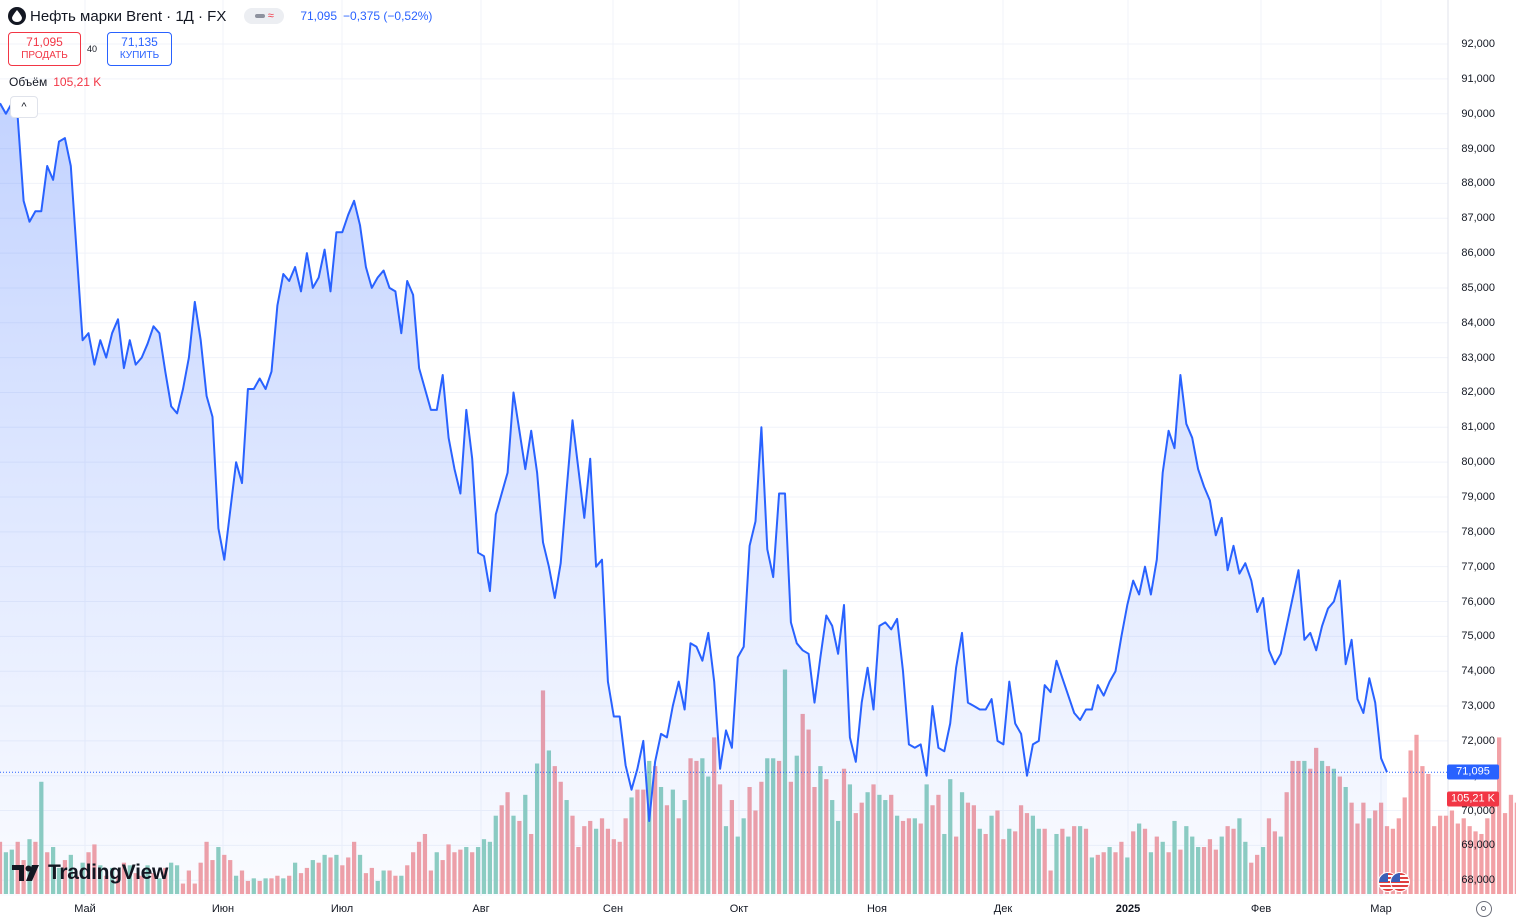 The height and width of the screenshot is (919, 1516). I want to click on sell-label: ПРОДАТЬ, so click(44, 55).